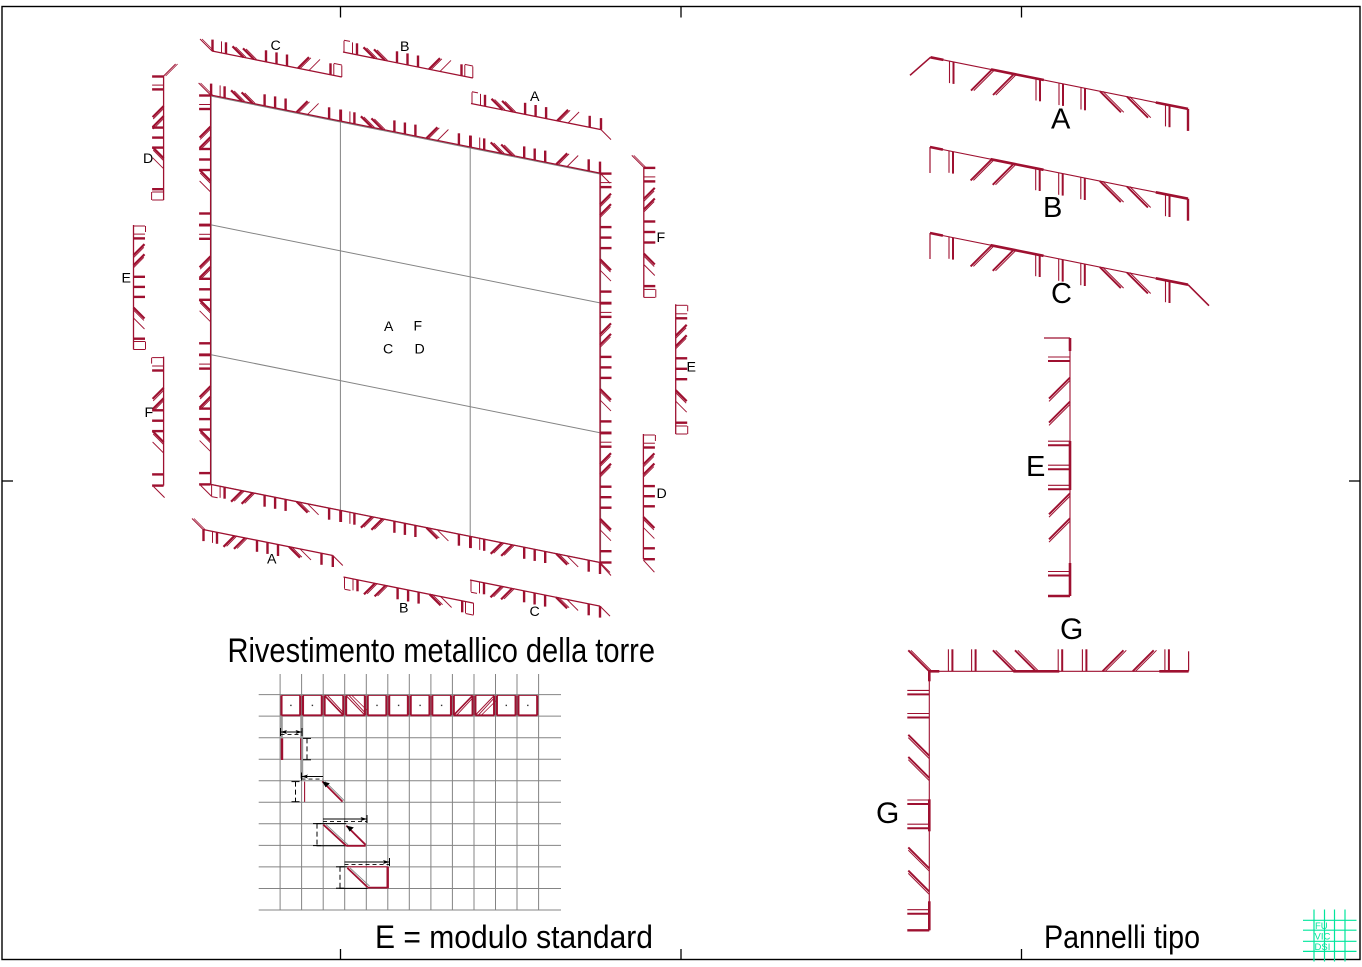 Image resolution: width=1362 pixels, height=967 pixels. I want to click on svg-text: Pannelli tipo, so click(1122, 937).